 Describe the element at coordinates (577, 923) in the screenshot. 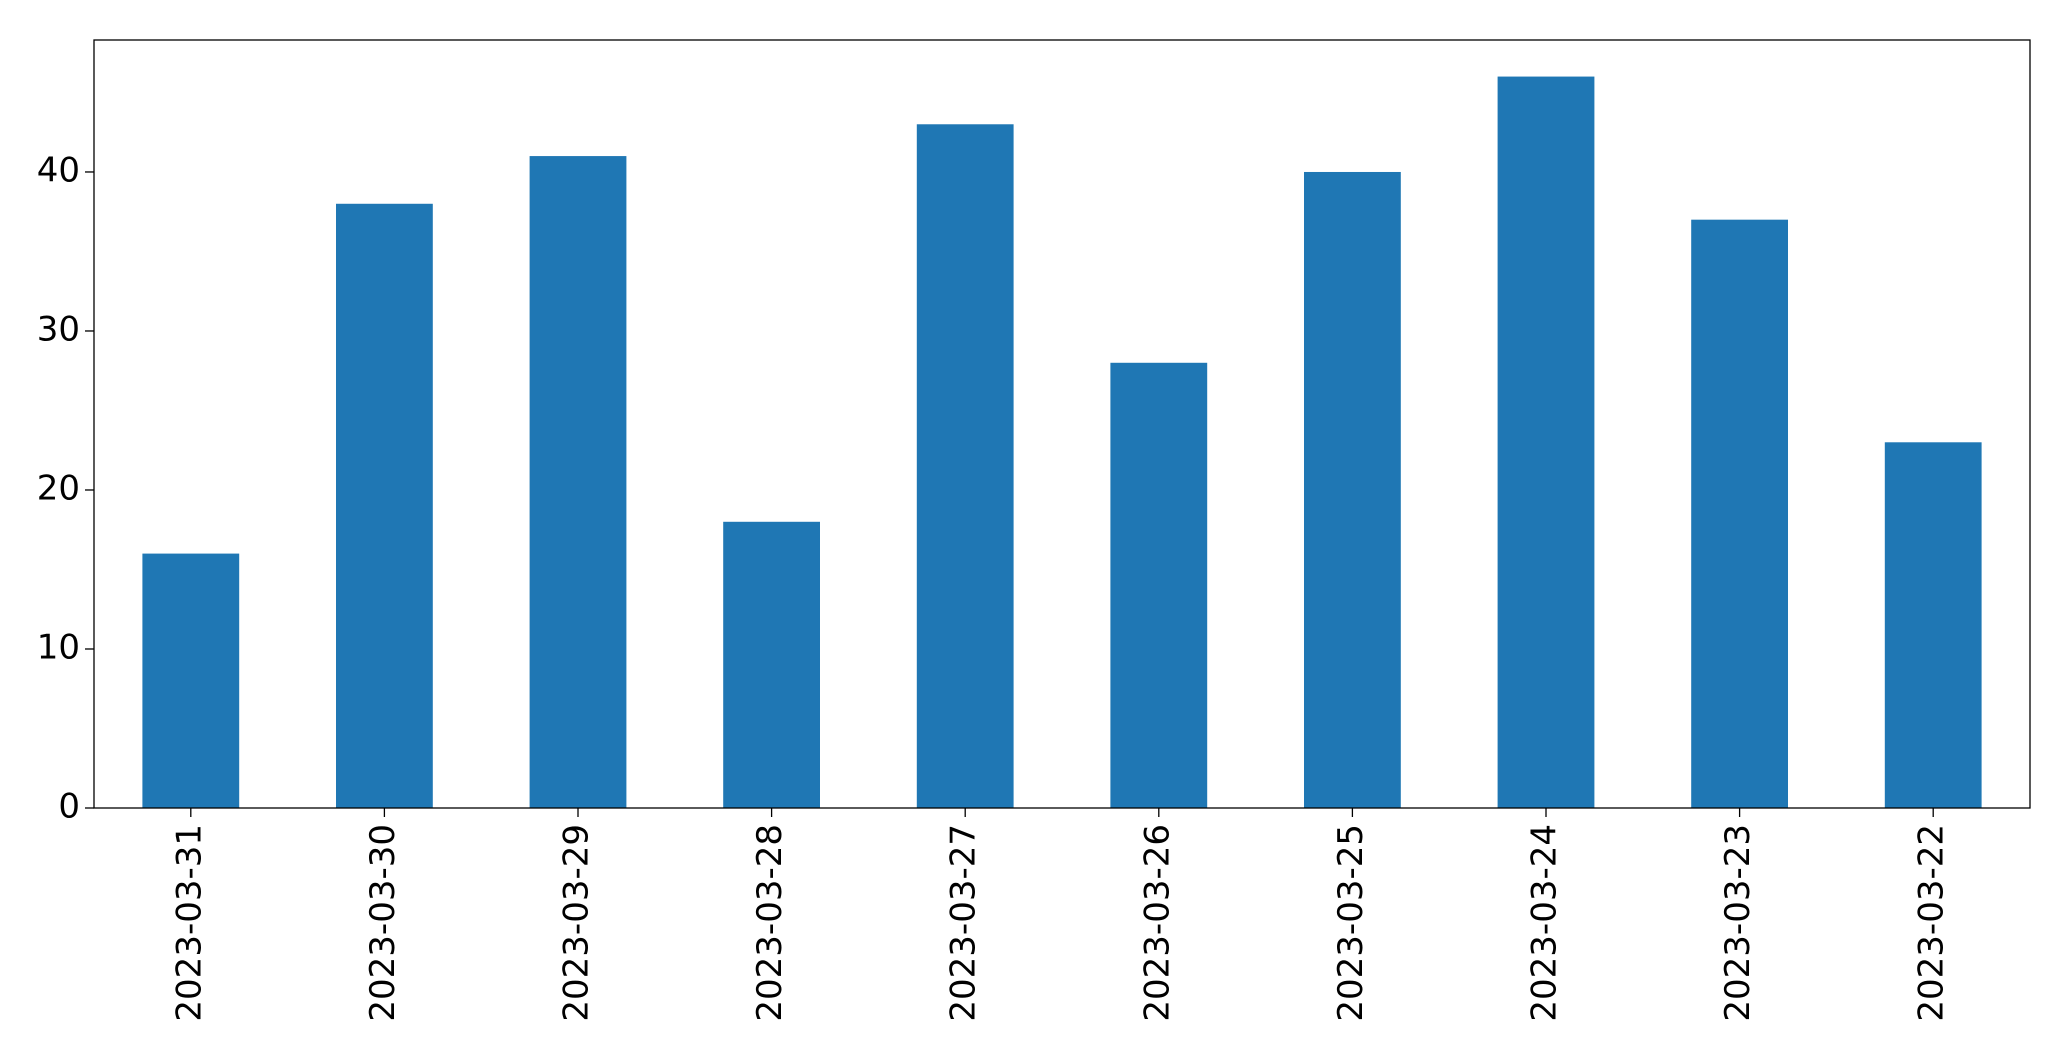

I see `x-tick-label: 2023-03-29` at that location.